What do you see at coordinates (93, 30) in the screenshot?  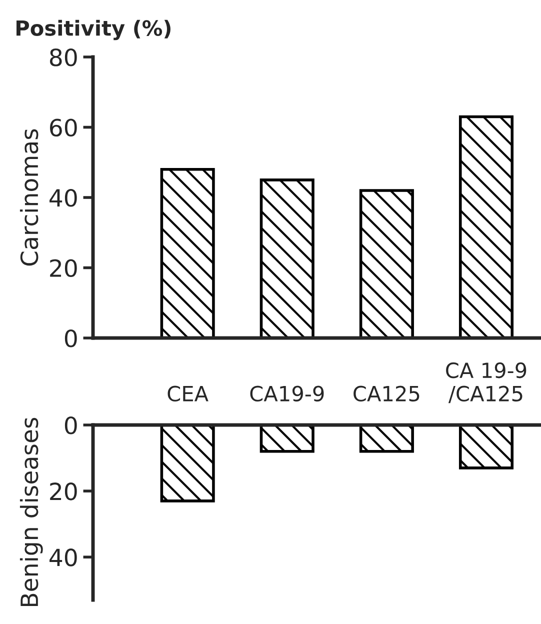 I see `chart-title: Positivity (%)` at bounding box center [93, 30].